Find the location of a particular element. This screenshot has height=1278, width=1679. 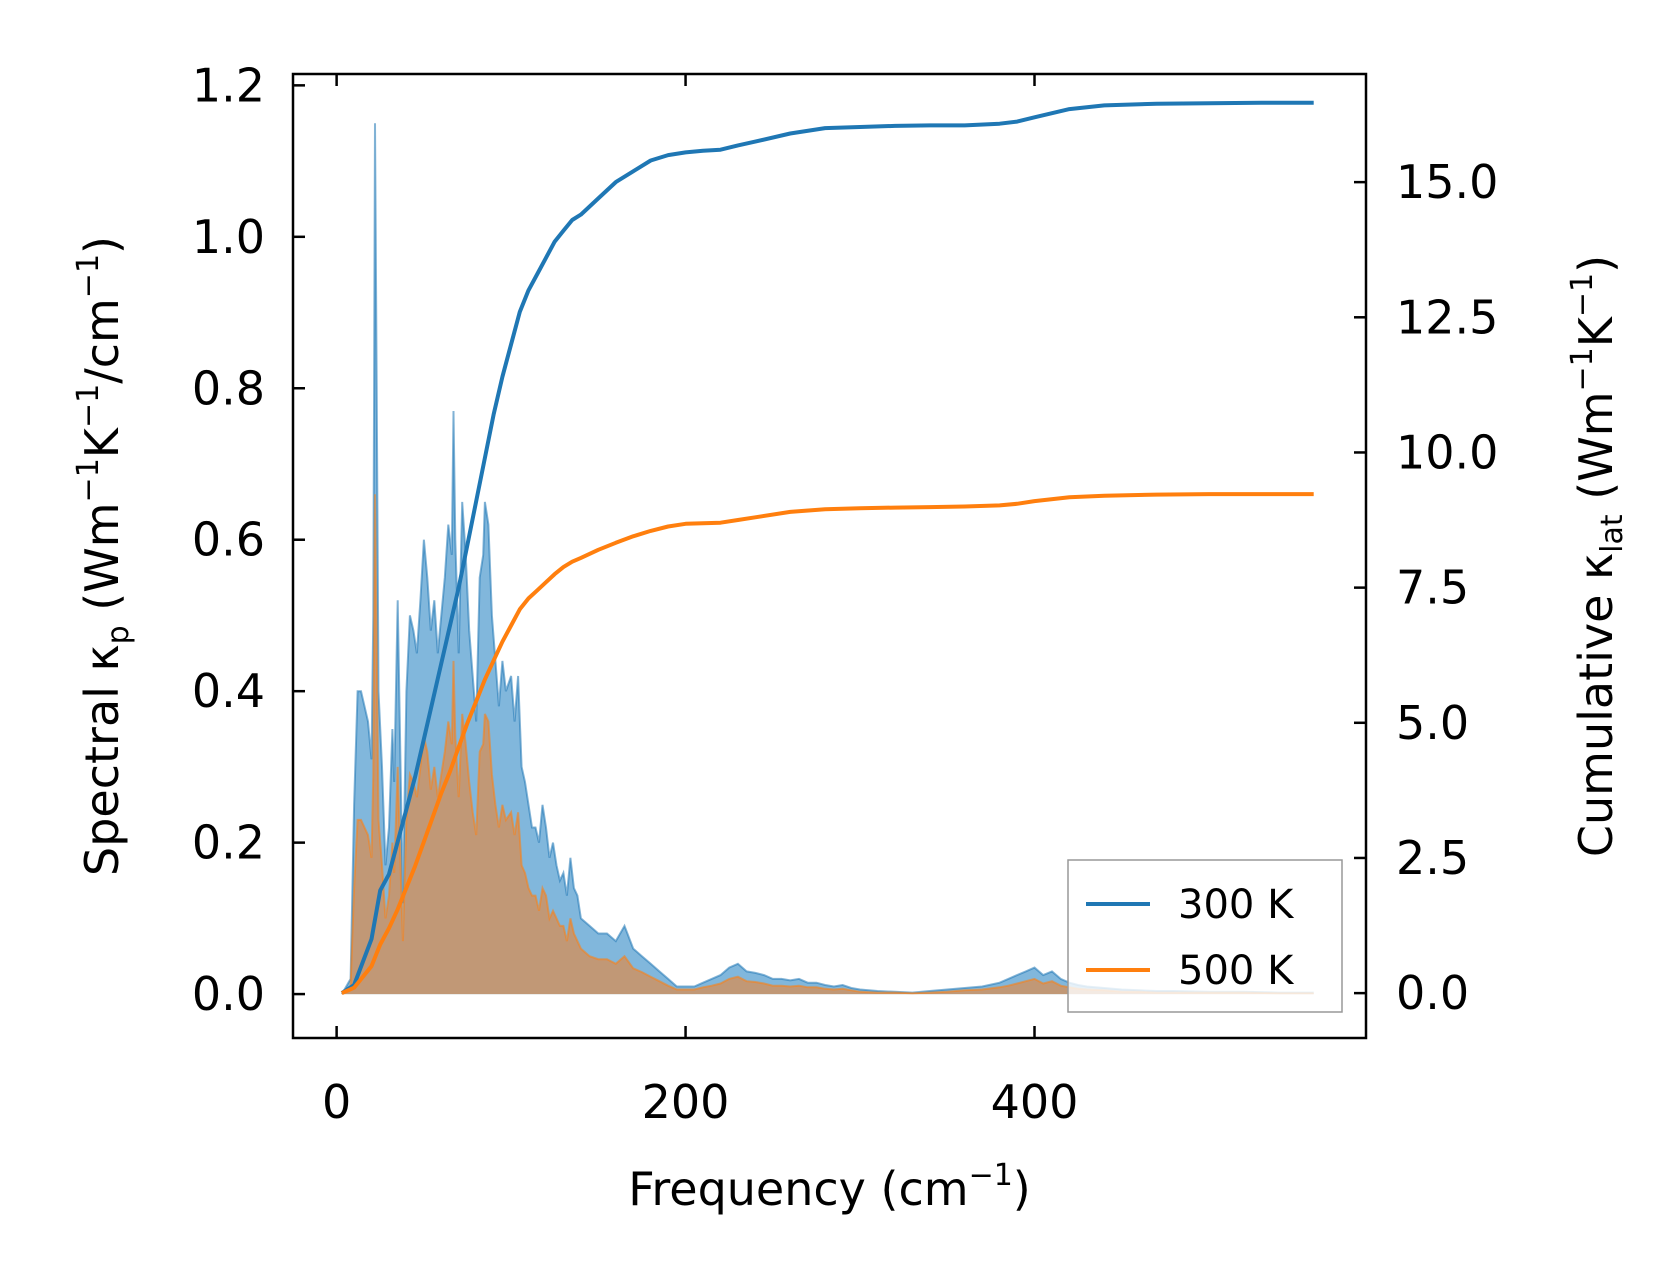

y-left-tick-label-1: 0.2 is located at coordinates (228, 843).